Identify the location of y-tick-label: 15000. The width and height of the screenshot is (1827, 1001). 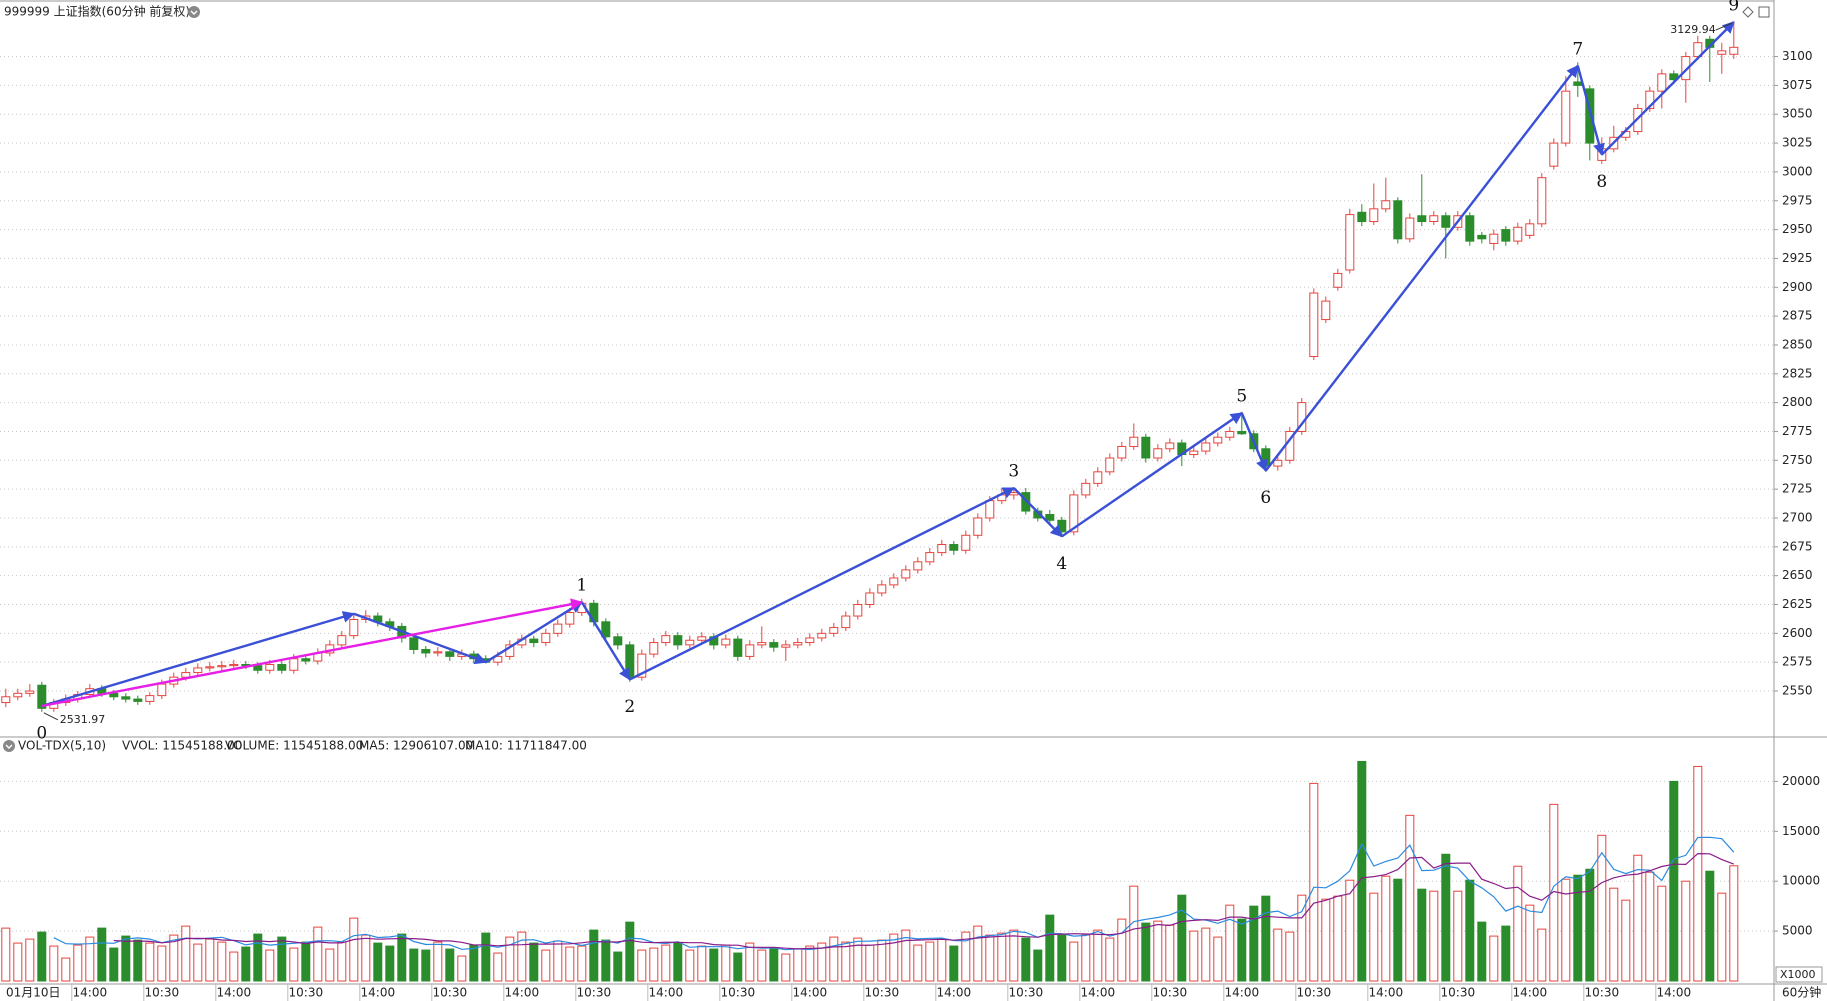
(1801, 831).